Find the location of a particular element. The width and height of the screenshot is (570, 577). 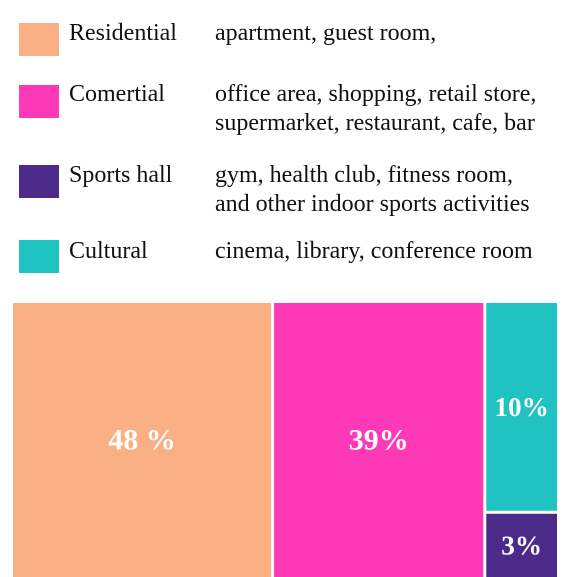

legend-desc-line: apartment, guest room, is located at coordinates (326, 33).